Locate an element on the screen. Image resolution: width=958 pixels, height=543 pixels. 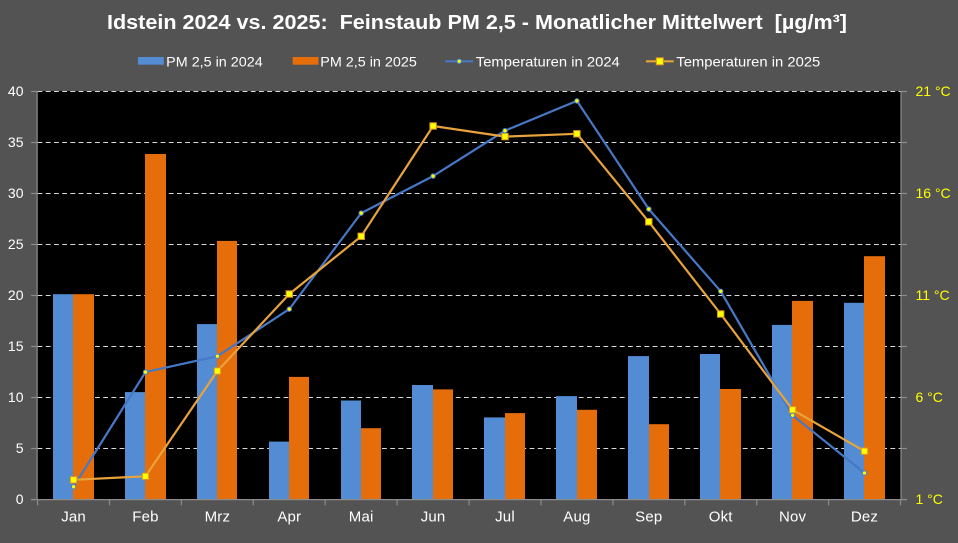
svg-text: 40 is located at coordinates (16, 91).